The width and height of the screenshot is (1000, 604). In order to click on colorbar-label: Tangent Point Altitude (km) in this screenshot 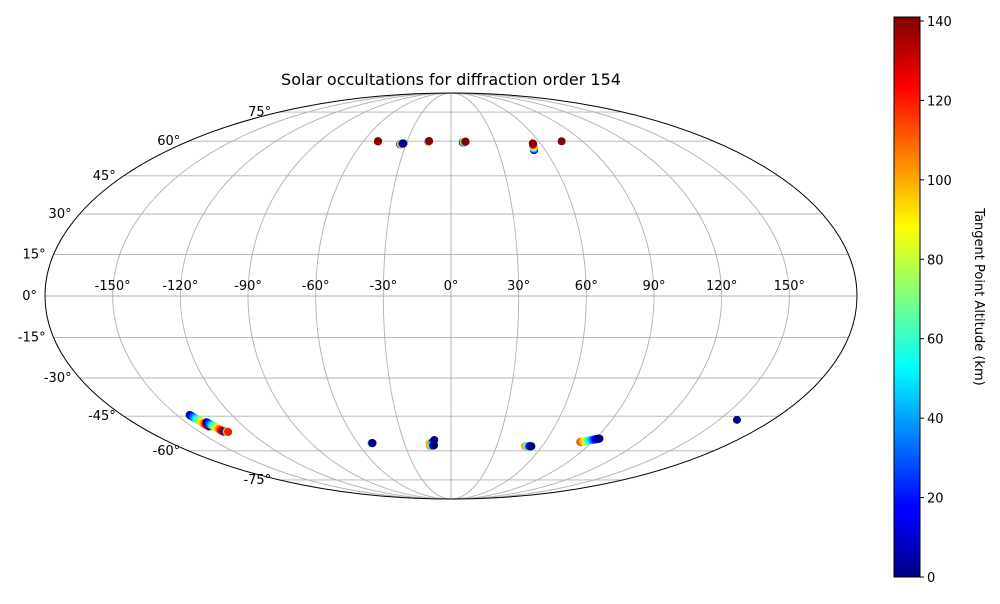, I will do `click(978, 296)`.